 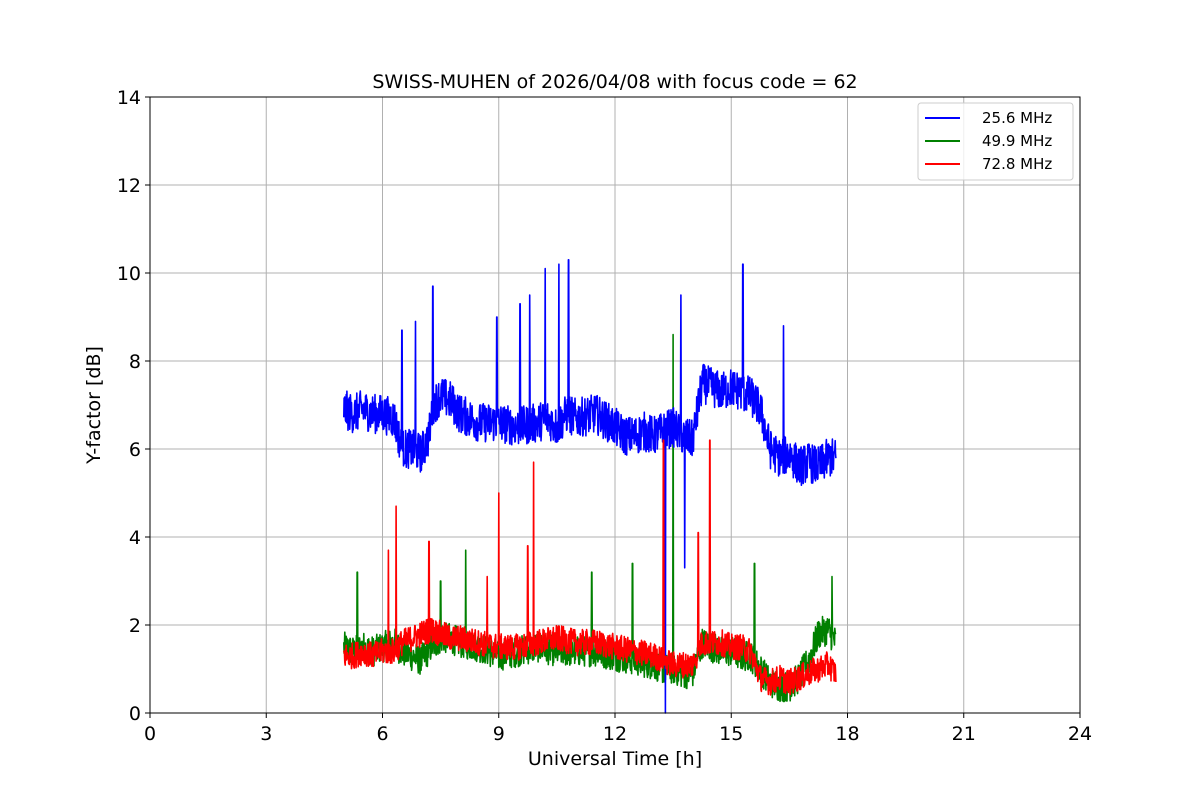 What do you see at coordinates (135, 714) in the screenshot?
I see `y-tick-label: 0` at bounding box center [135, 714].